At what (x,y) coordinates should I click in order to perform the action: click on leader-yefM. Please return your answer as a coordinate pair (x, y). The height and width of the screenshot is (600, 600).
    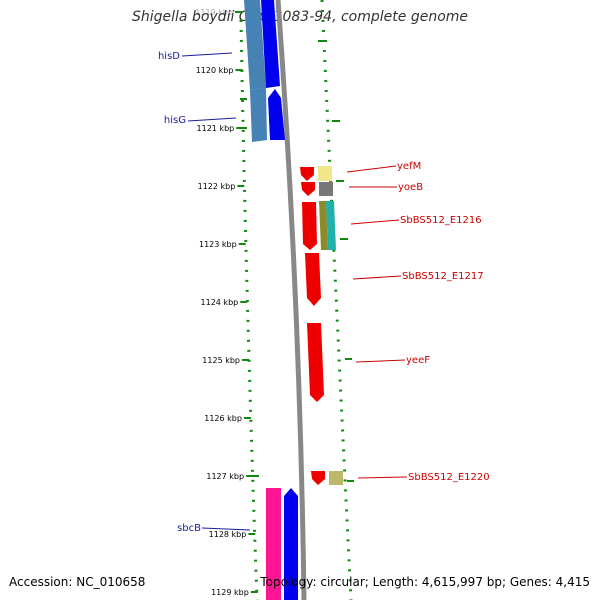
    Looking at the image, I should click on (371, 169).